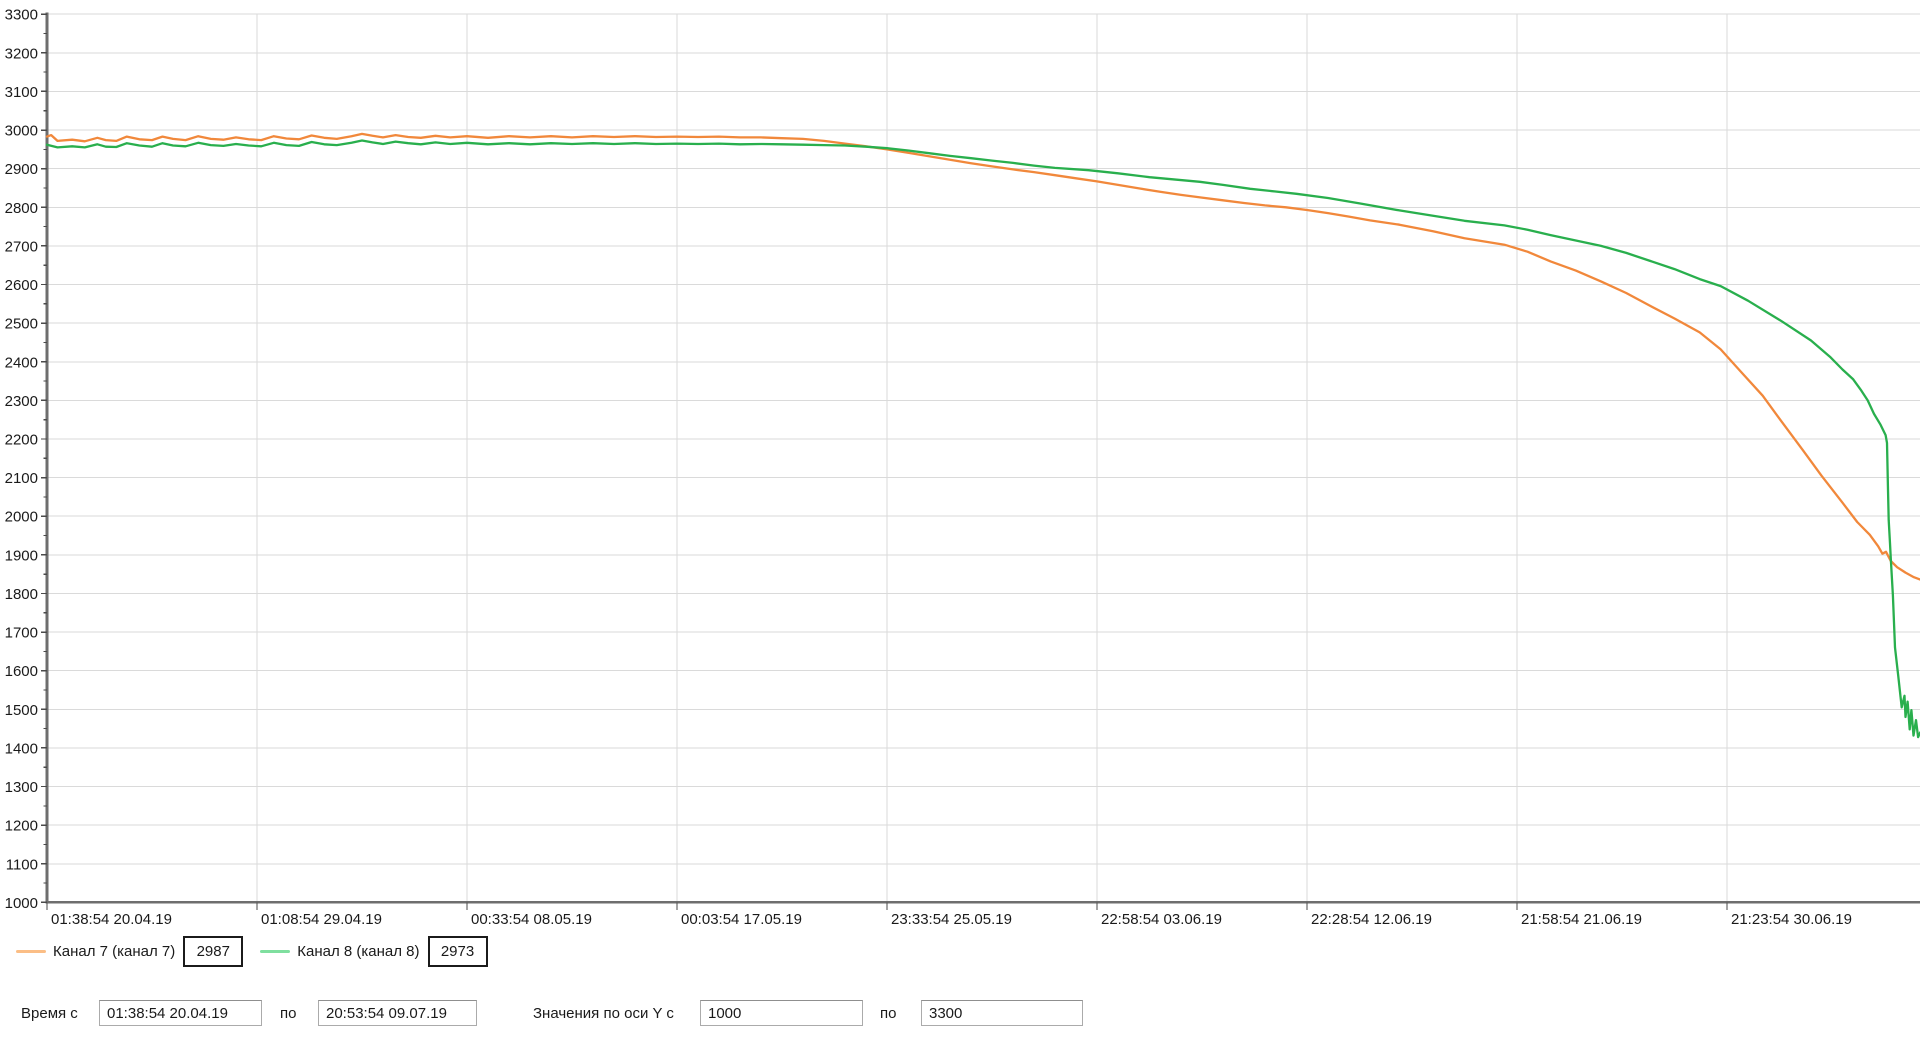 This screenshot has height=1038, width=1920. I want to click on x-axis-tick-label: 01:08:54 29.04.19, so click(321, 919).